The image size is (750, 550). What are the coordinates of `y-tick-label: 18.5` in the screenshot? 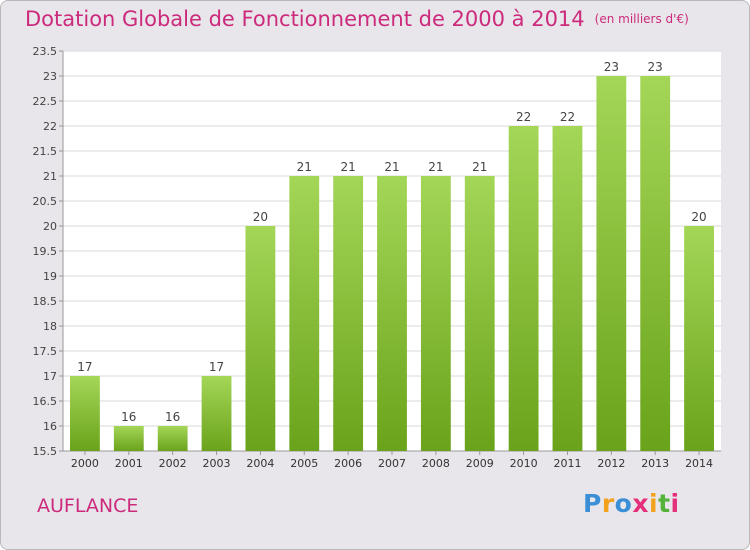 It's located at (45, 301).